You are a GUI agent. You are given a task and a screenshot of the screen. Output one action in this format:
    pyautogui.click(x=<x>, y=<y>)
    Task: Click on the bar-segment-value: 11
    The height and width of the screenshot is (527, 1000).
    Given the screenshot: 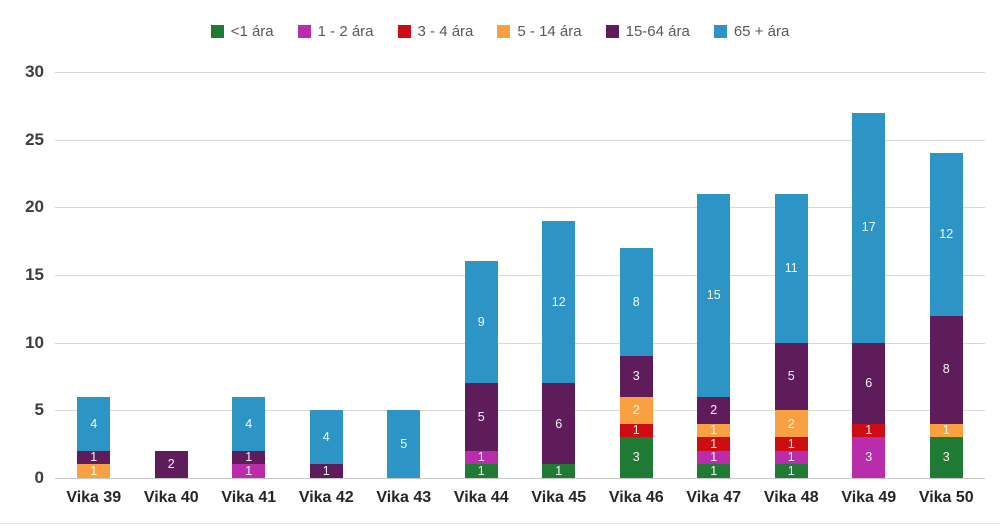 What is the action you would take?
    pyautogui.click(x=791, y=268)
    